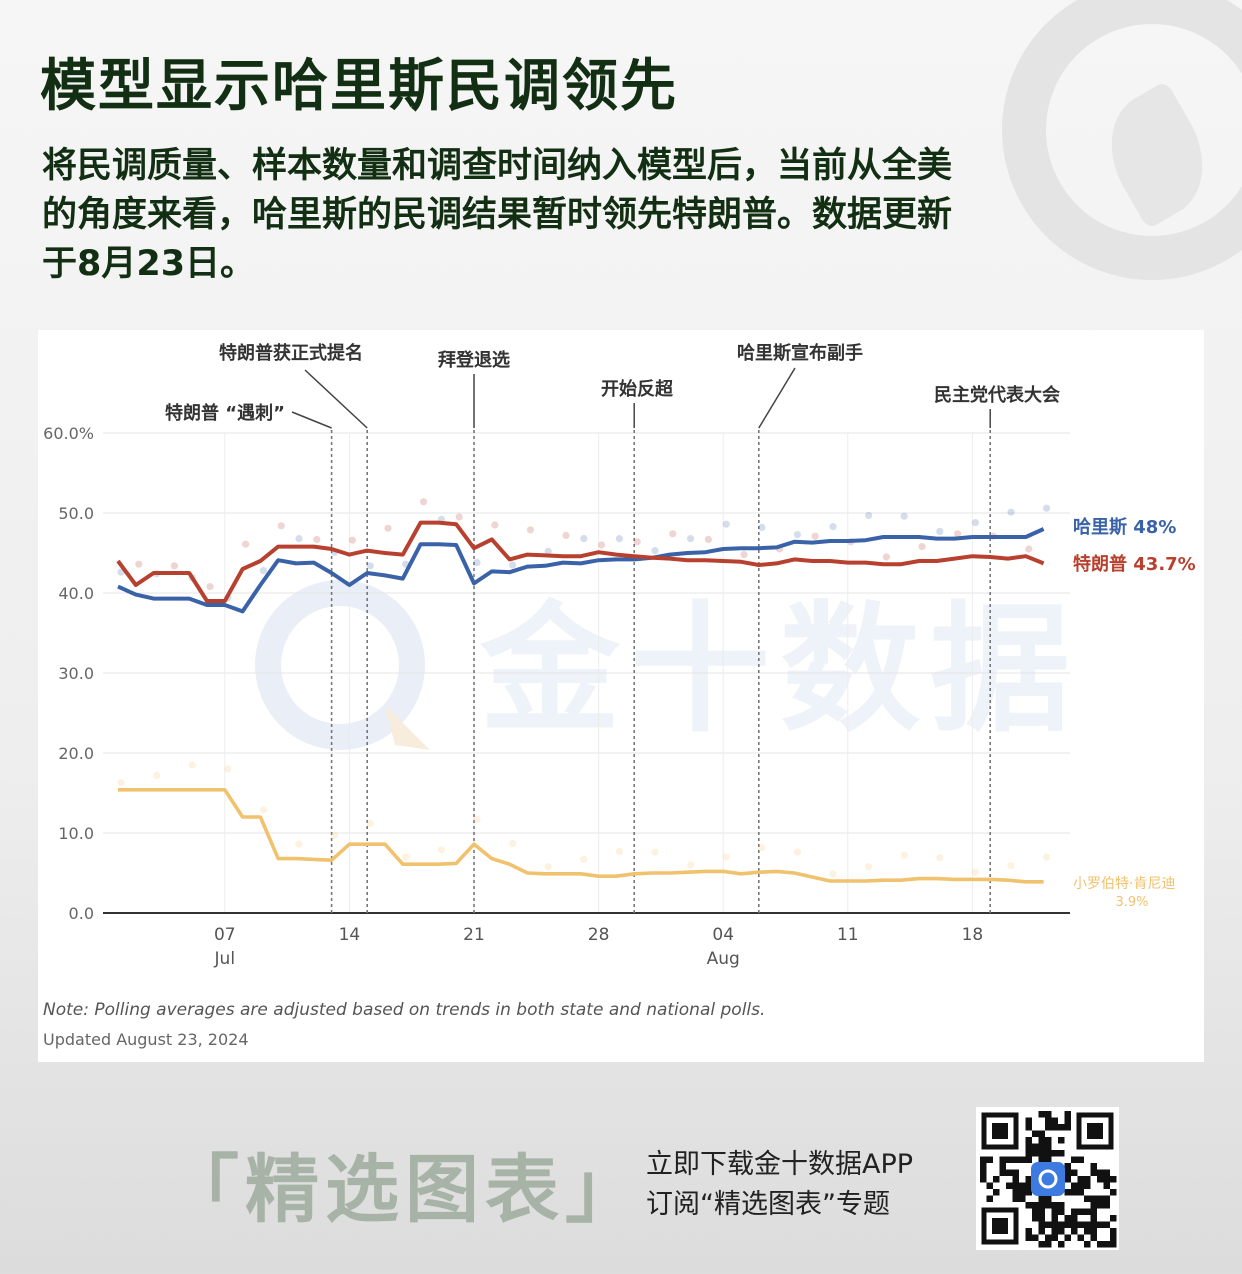  What do you see at coordinates (291, 353) in the screenshot?
I see `event-annotation-label: 特朗普获正式提名` at bounding box center [291, 353].